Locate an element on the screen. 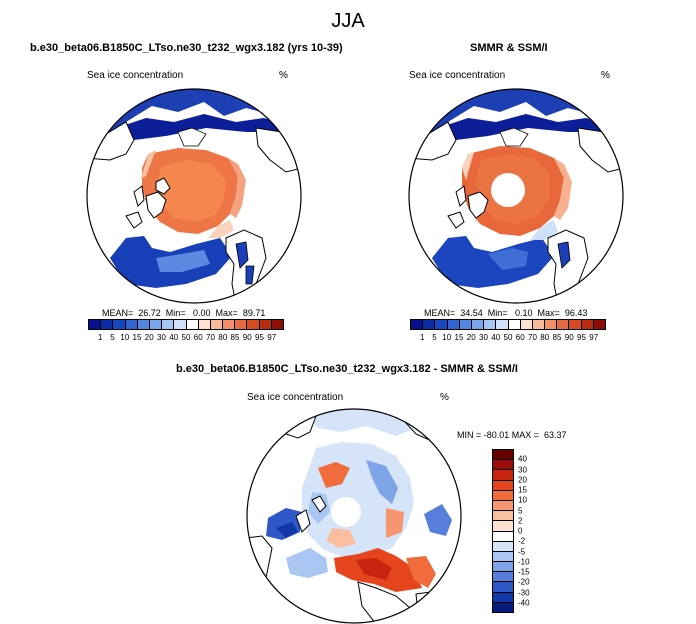 Image resolution: width=696 pixels, height=624 pixels. obs-polar-map is located at coordinates (516, 196).